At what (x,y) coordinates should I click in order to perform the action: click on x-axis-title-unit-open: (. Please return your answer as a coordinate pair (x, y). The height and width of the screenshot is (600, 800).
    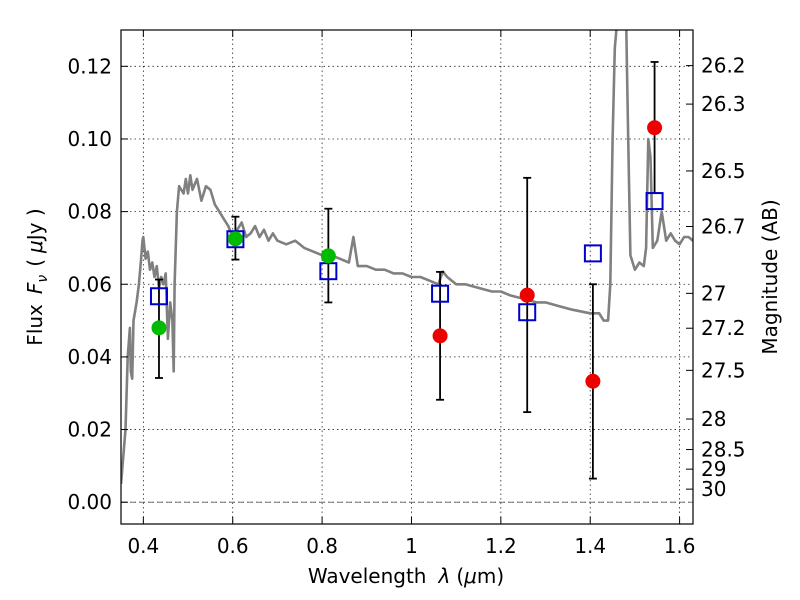
    Looking at the image, I should click on (460, 576).